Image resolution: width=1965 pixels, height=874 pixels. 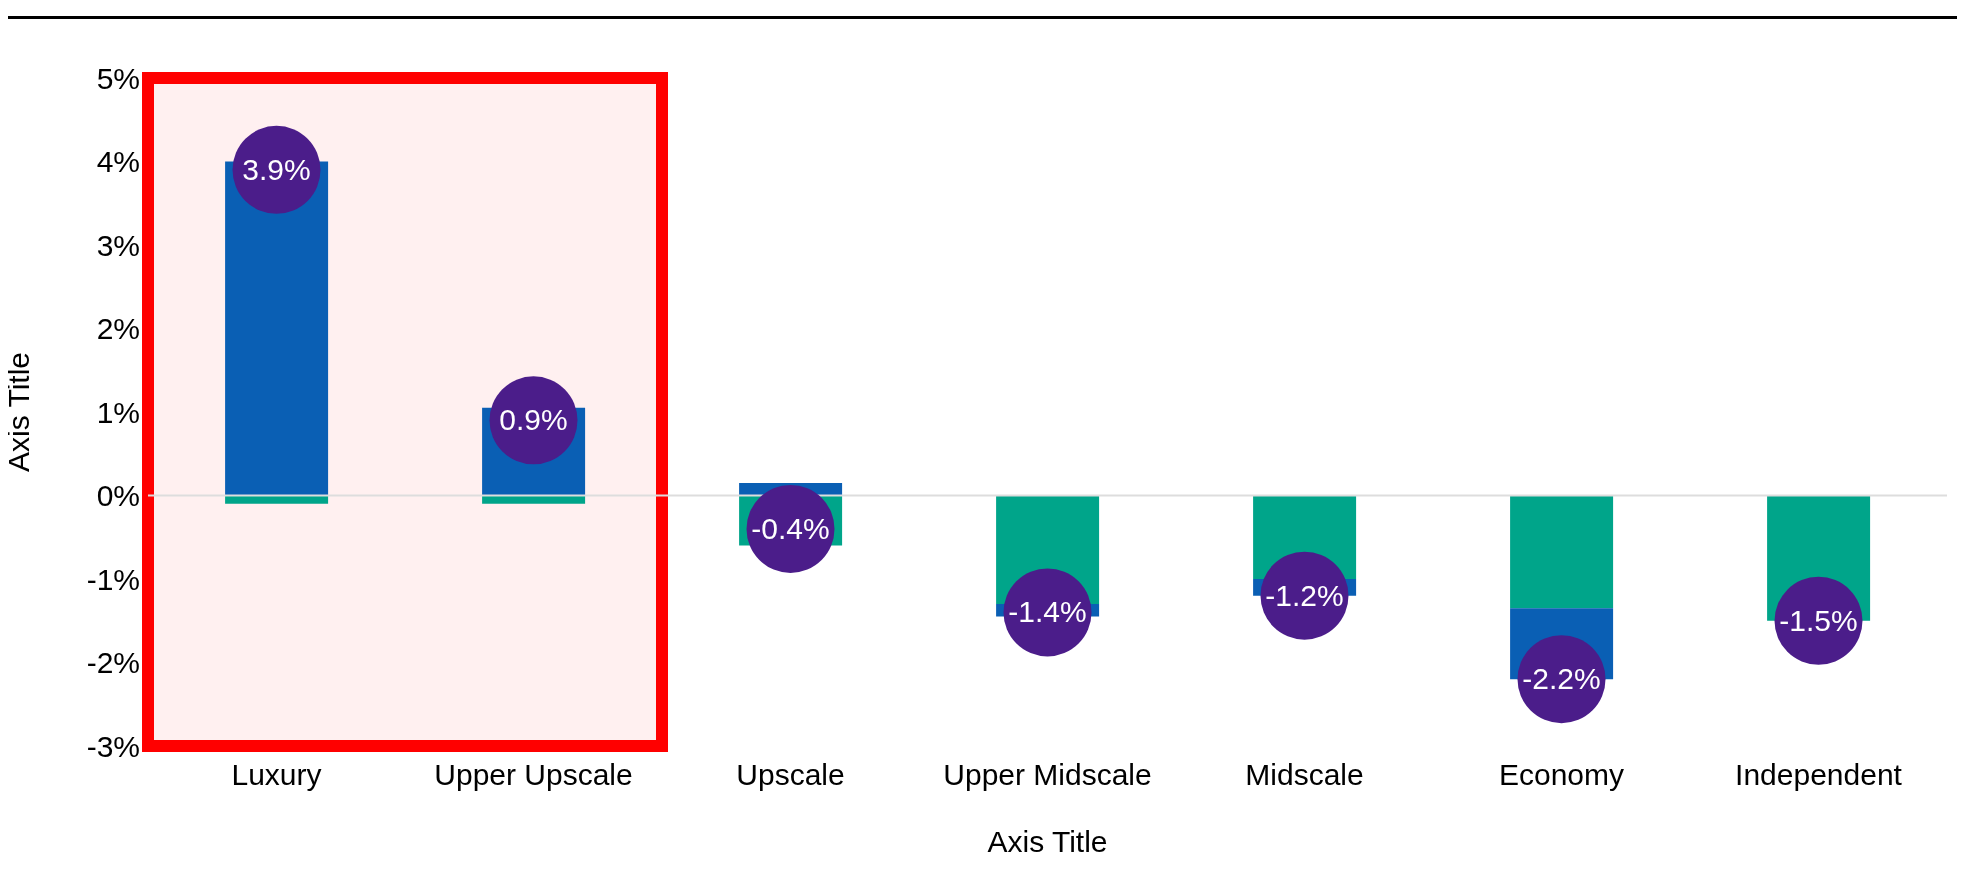 What do you see at coordinates (113, 663) in the screenshot?
I see `y-tick-label: -2%` at bounding box center [113, 663].